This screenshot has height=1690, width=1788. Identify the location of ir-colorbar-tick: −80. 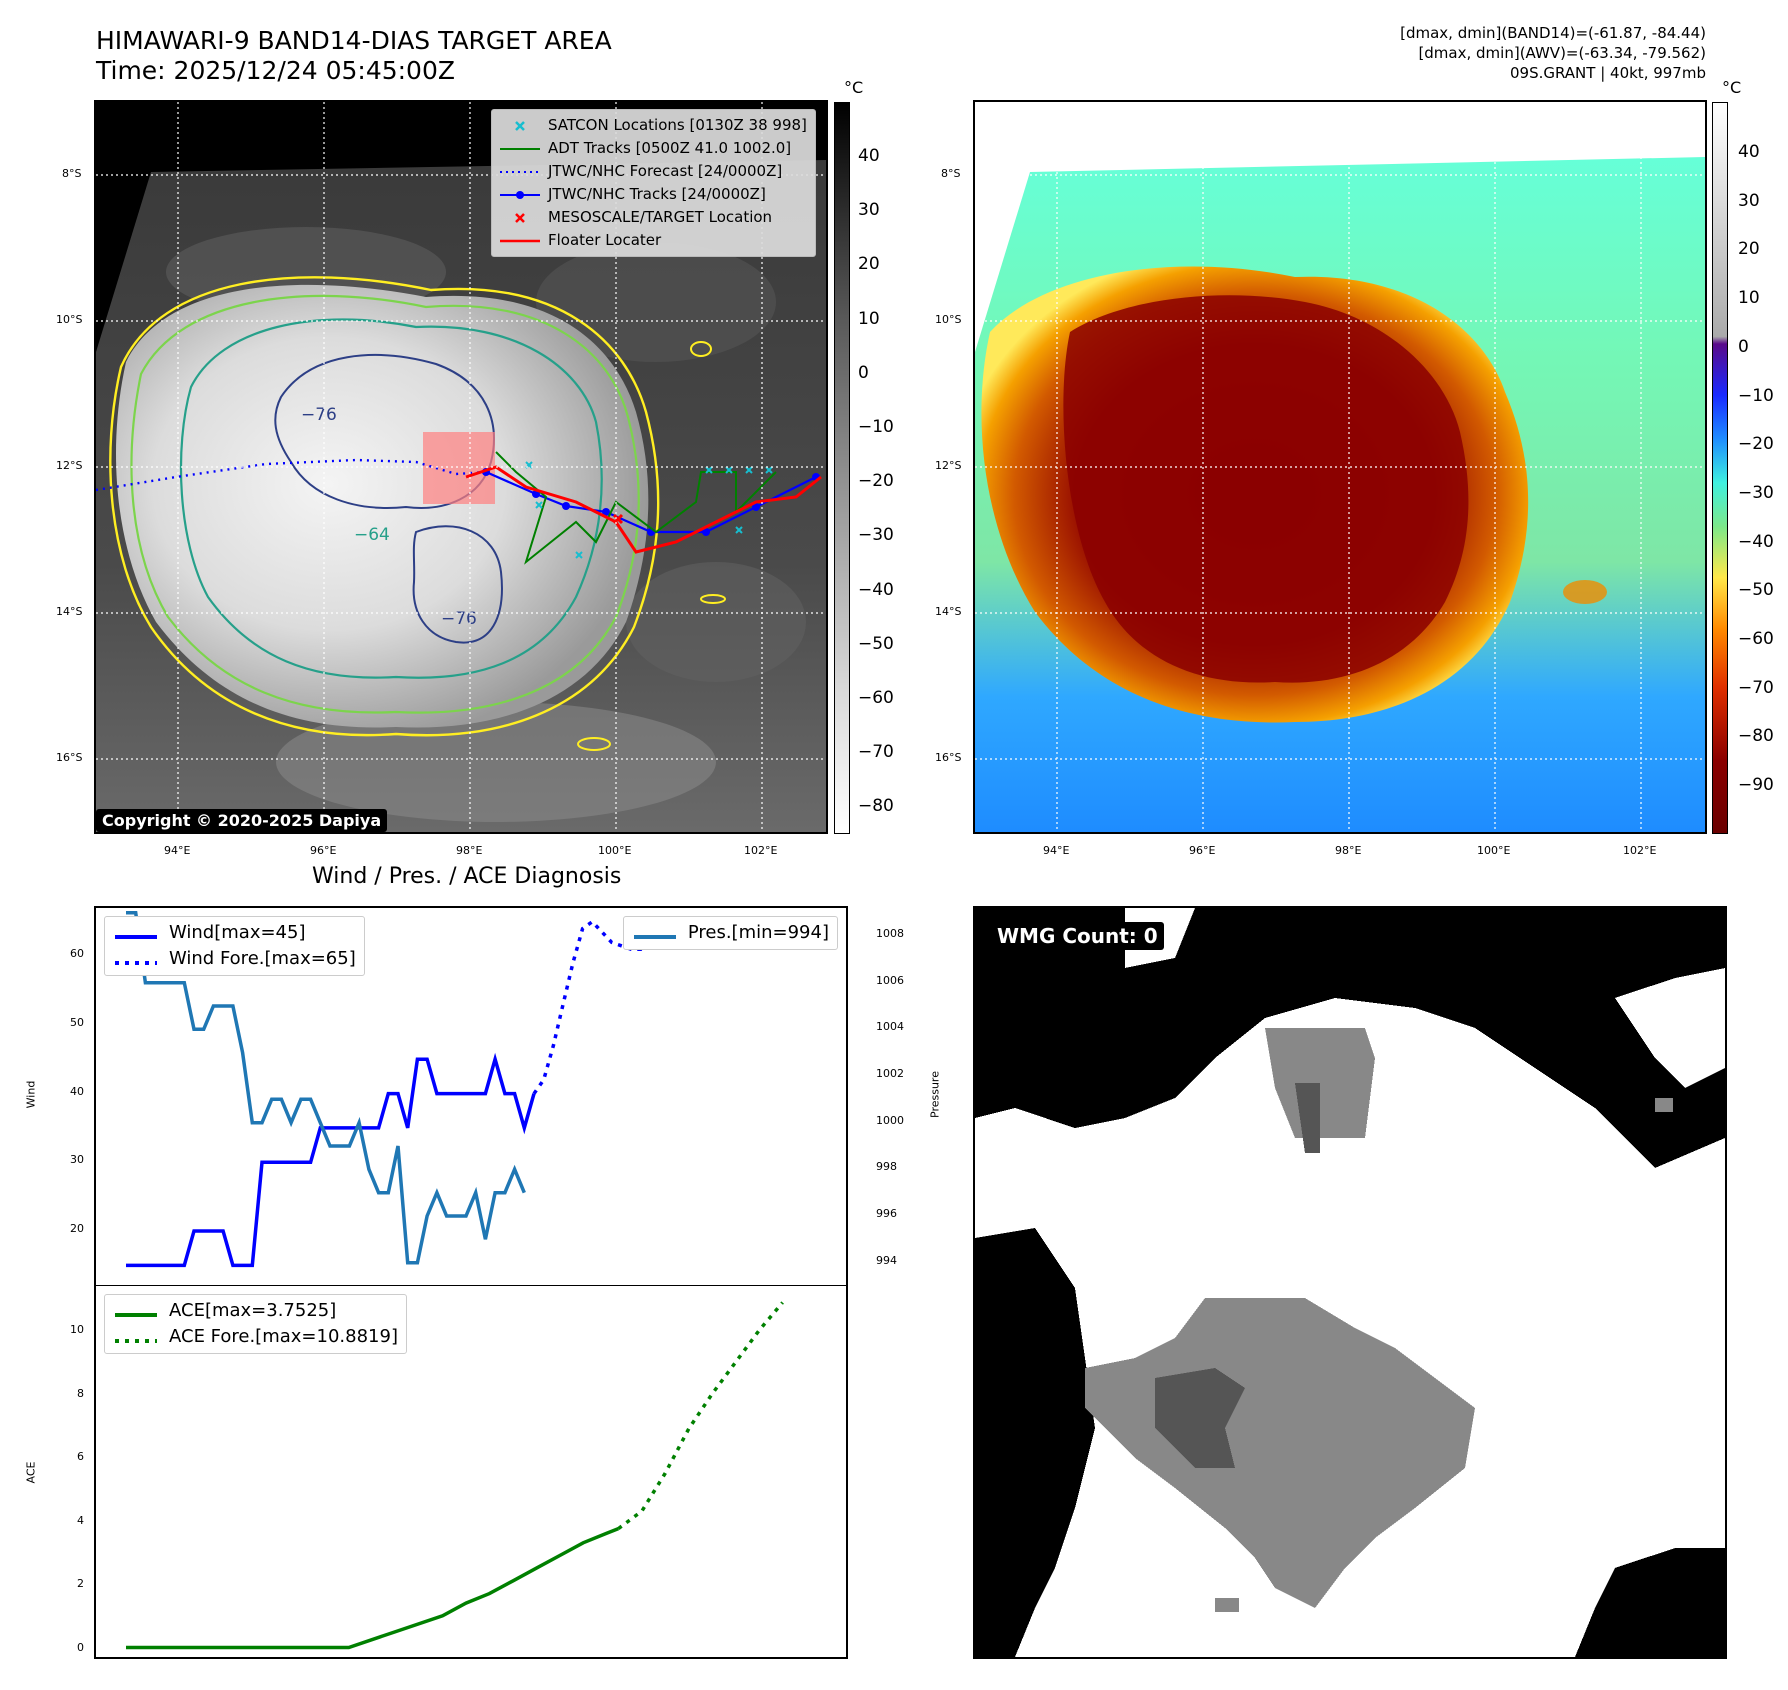
(876, 806).